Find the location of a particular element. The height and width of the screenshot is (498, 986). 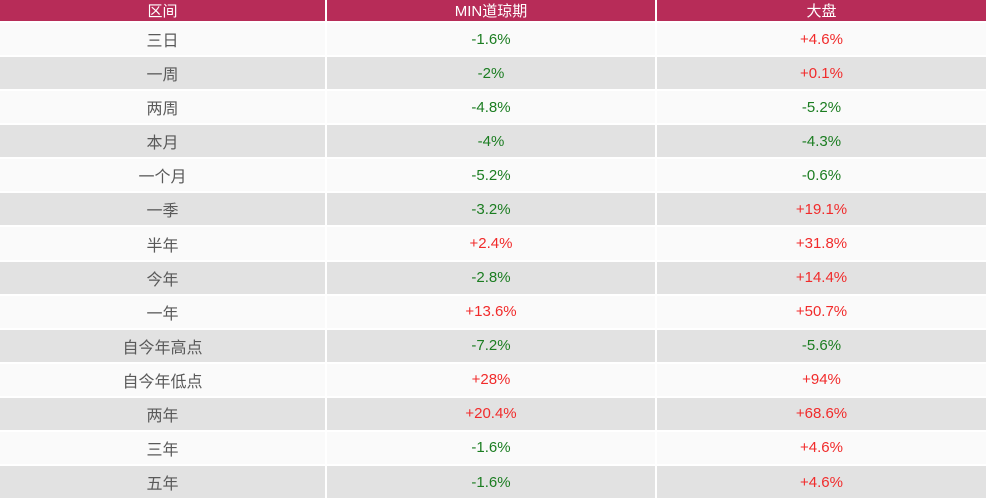

min-dow-cell: +13.6% is located at coordinates (491, 311).